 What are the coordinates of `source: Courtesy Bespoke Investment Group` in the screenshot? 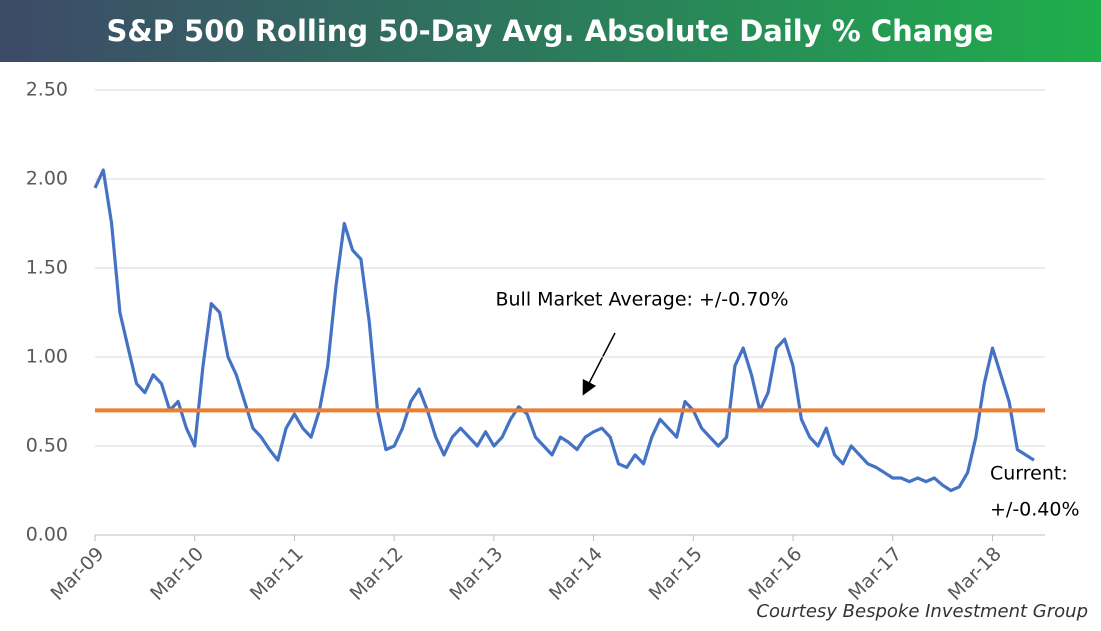 It's located at (922, 611).